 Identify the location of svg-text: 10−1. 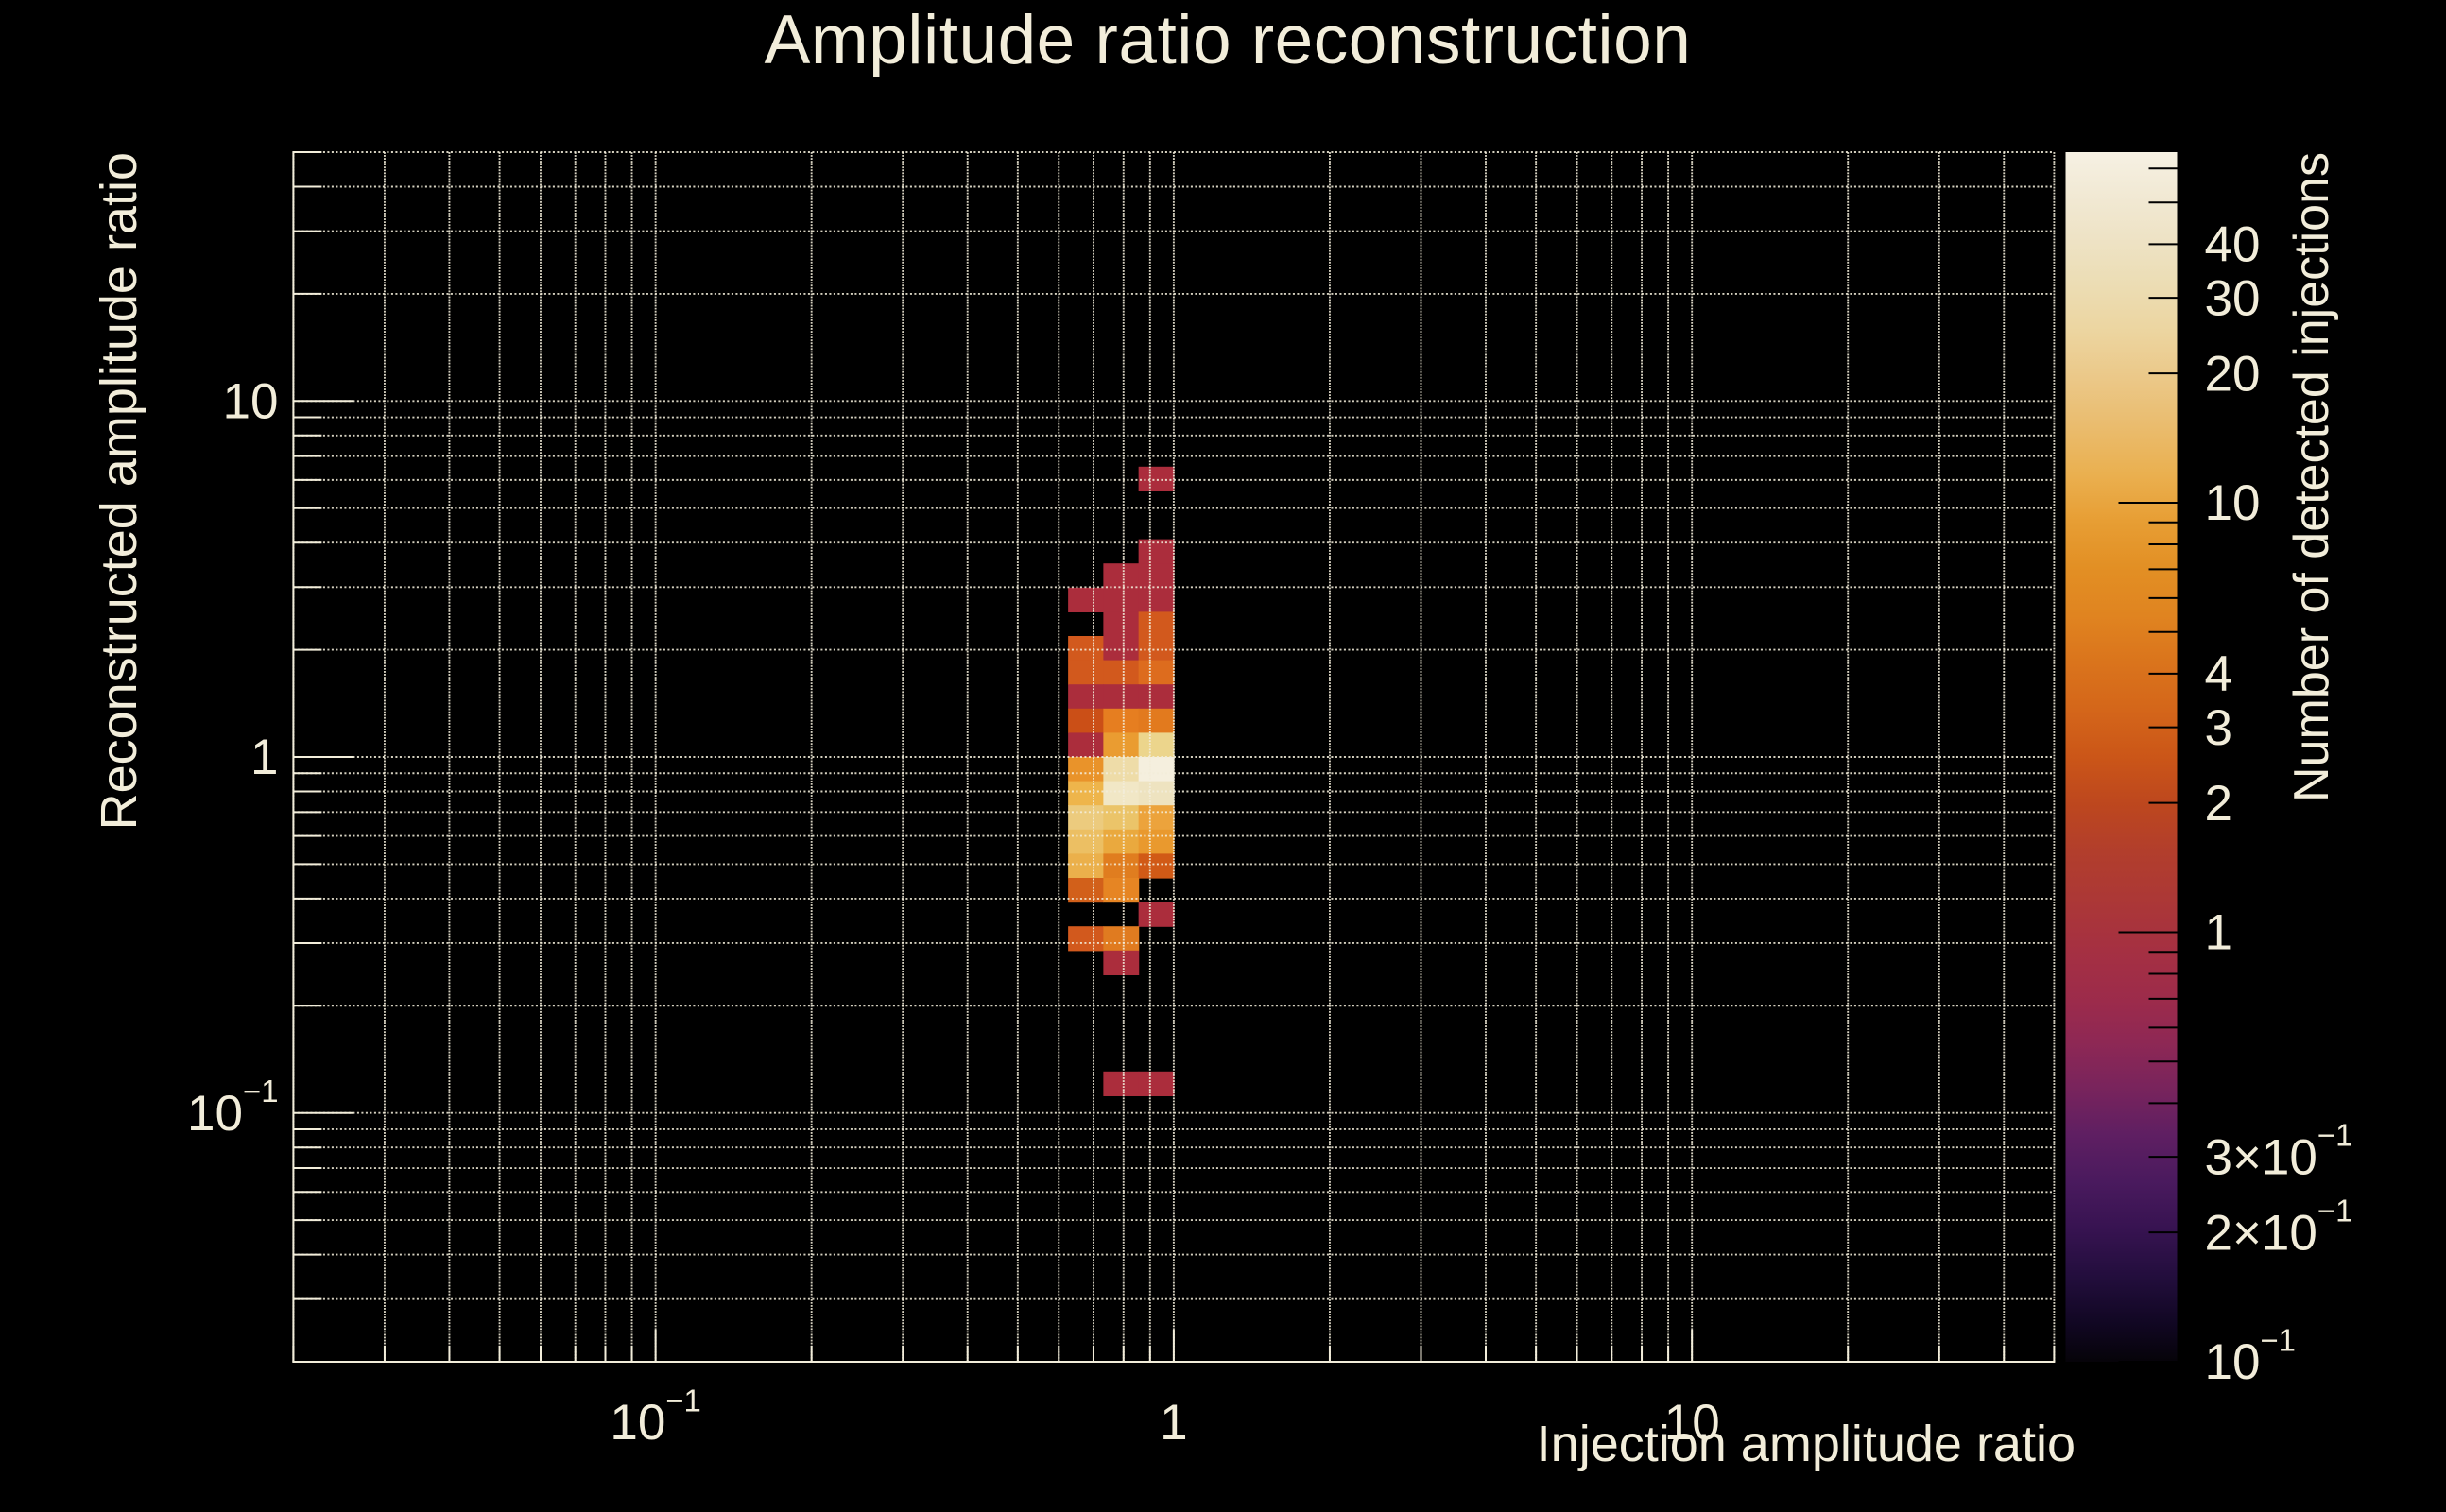
(2250, 1357).